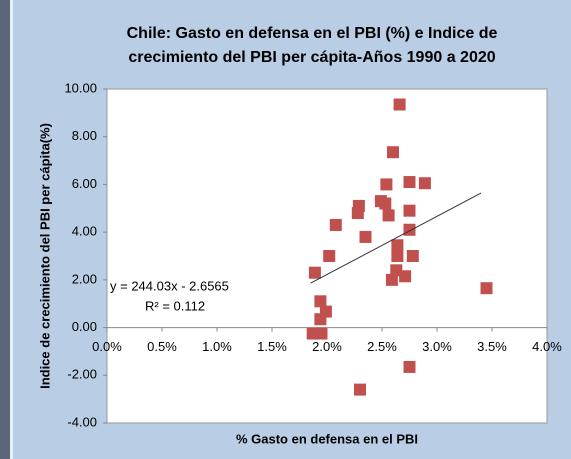  I want to click on x-axis-title: % Gasto en defensa en el PBI, so click(327, 438).